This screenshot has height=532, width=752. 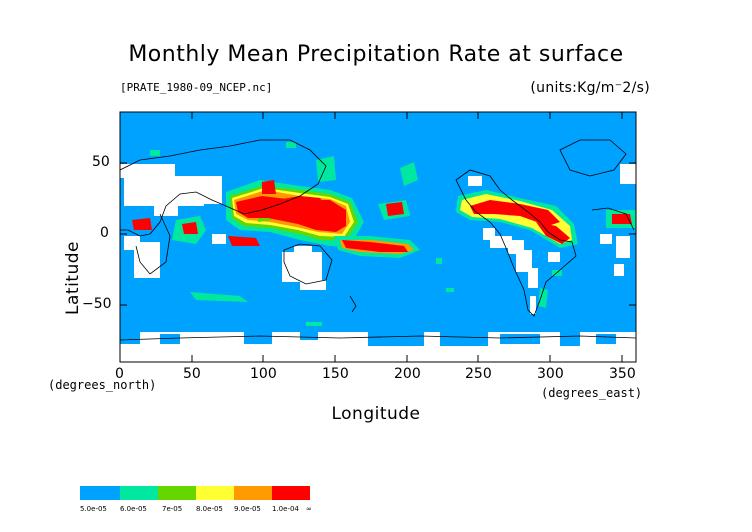 What do you see at coordinates (97, 304) in the screenshot?
I see `y-tick-label-minus50: −50` at bounding box center [97, 304].